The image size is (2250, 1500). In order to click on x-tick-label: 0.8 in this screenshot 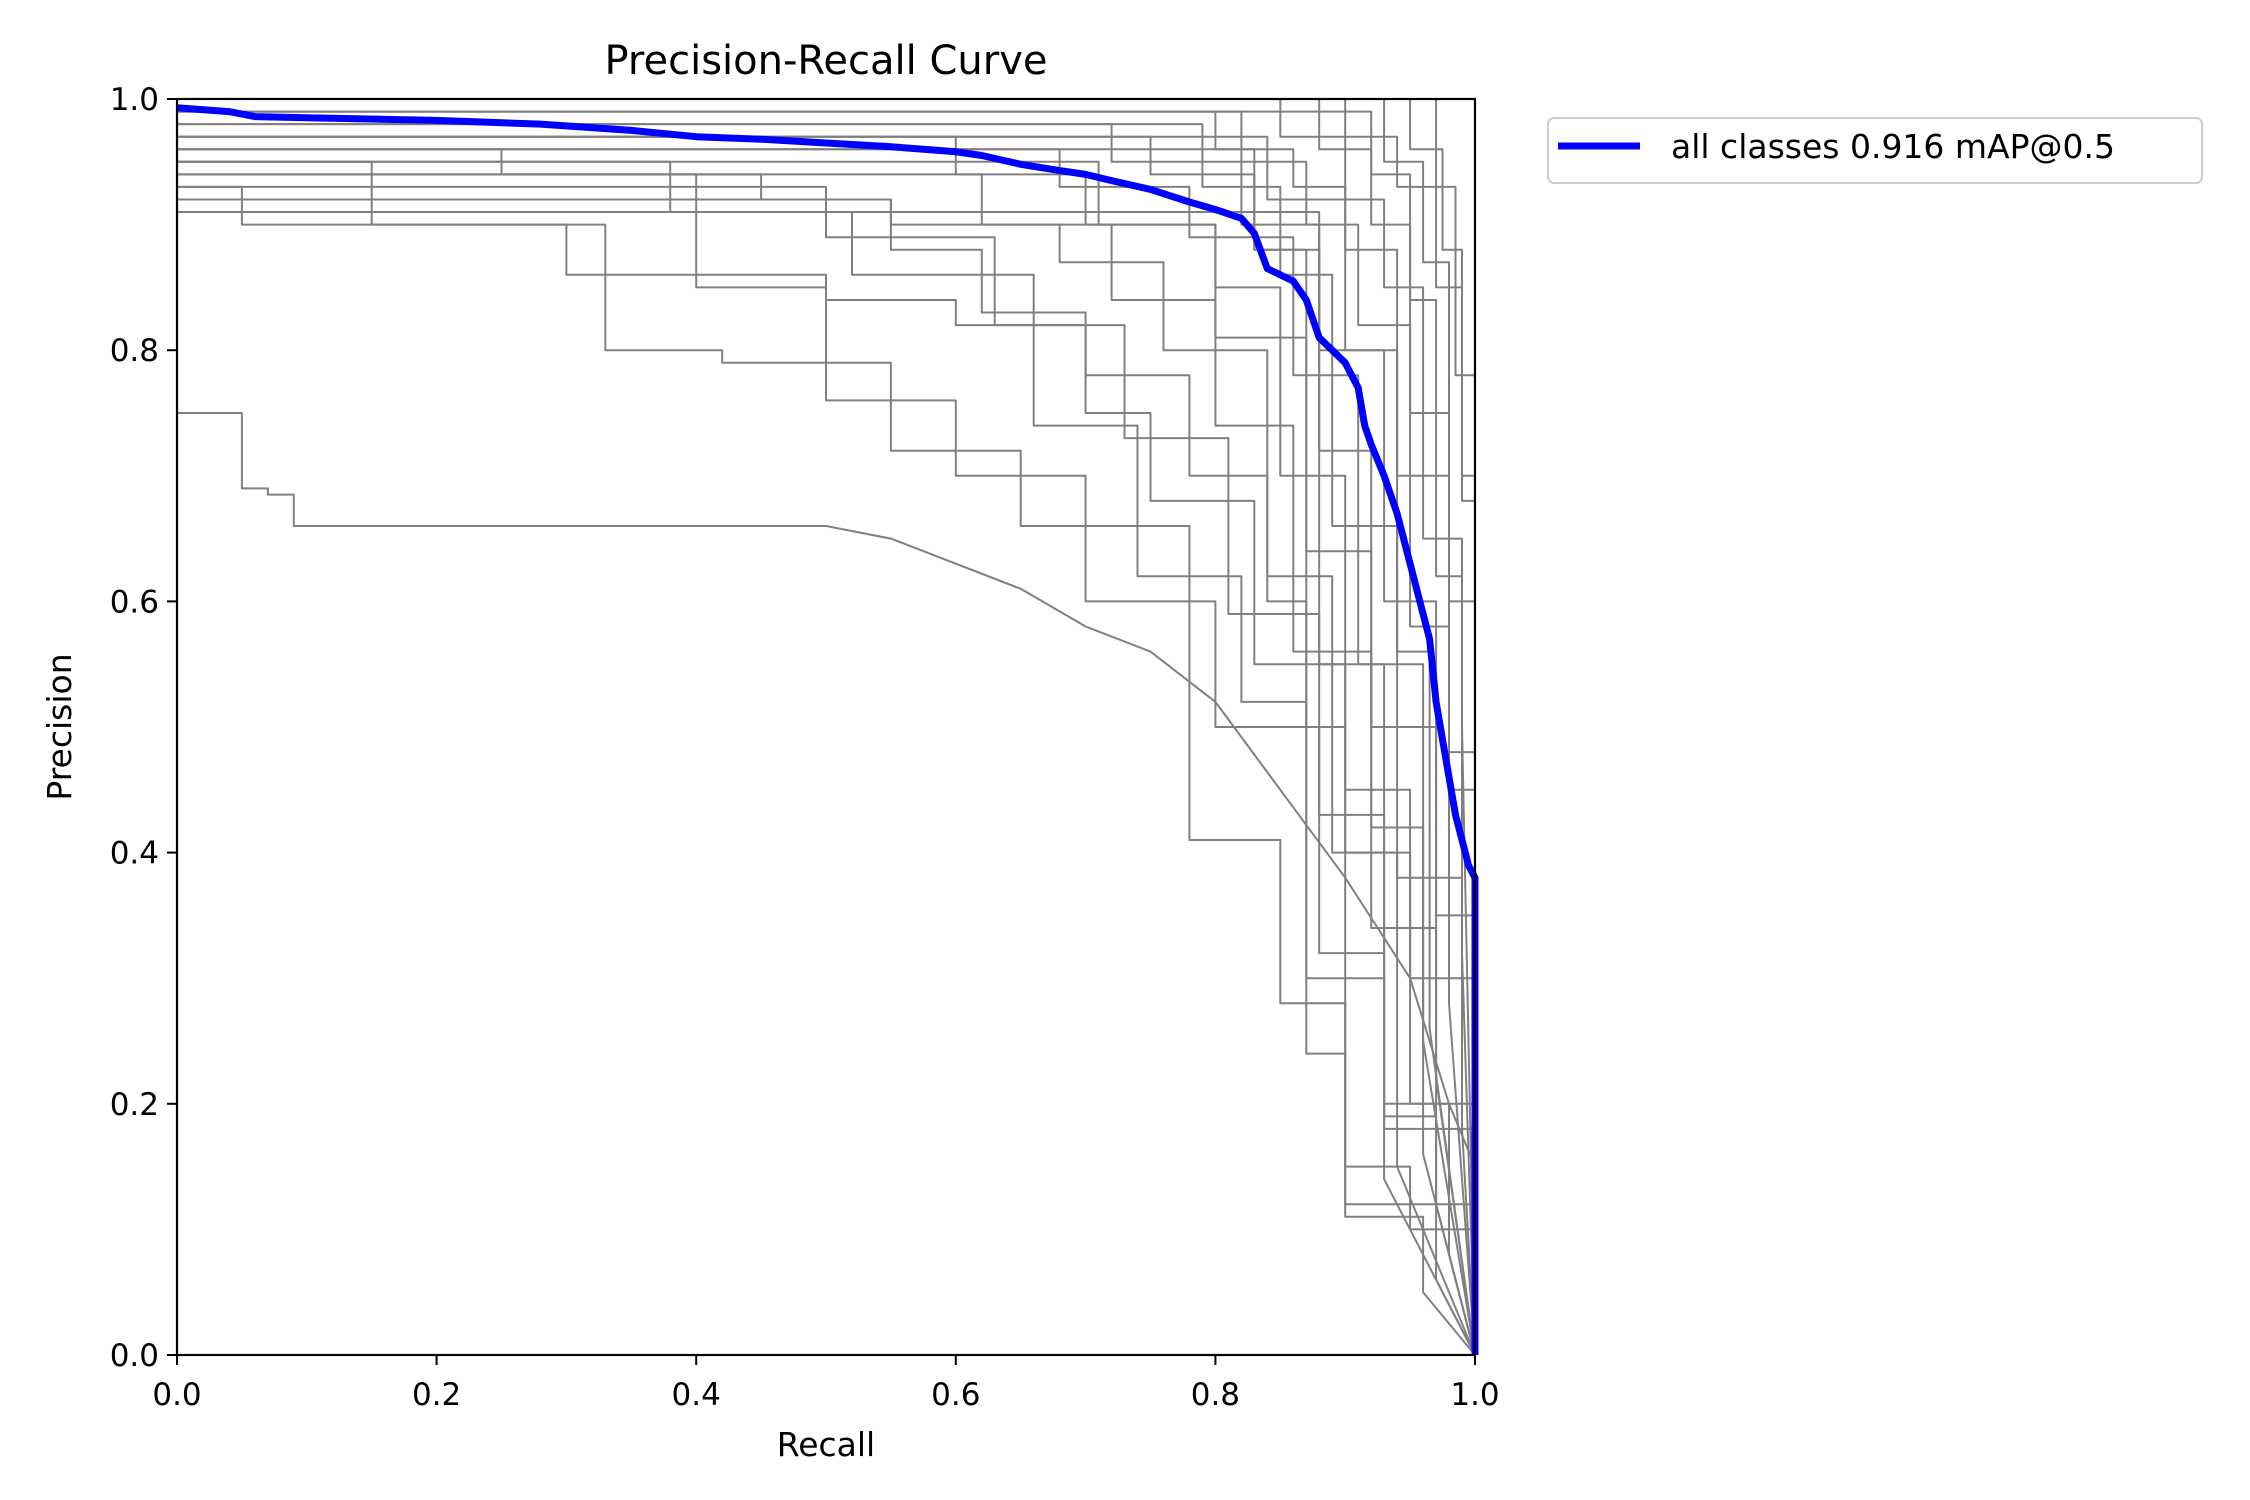, I will do `click(1215, 1395)`.